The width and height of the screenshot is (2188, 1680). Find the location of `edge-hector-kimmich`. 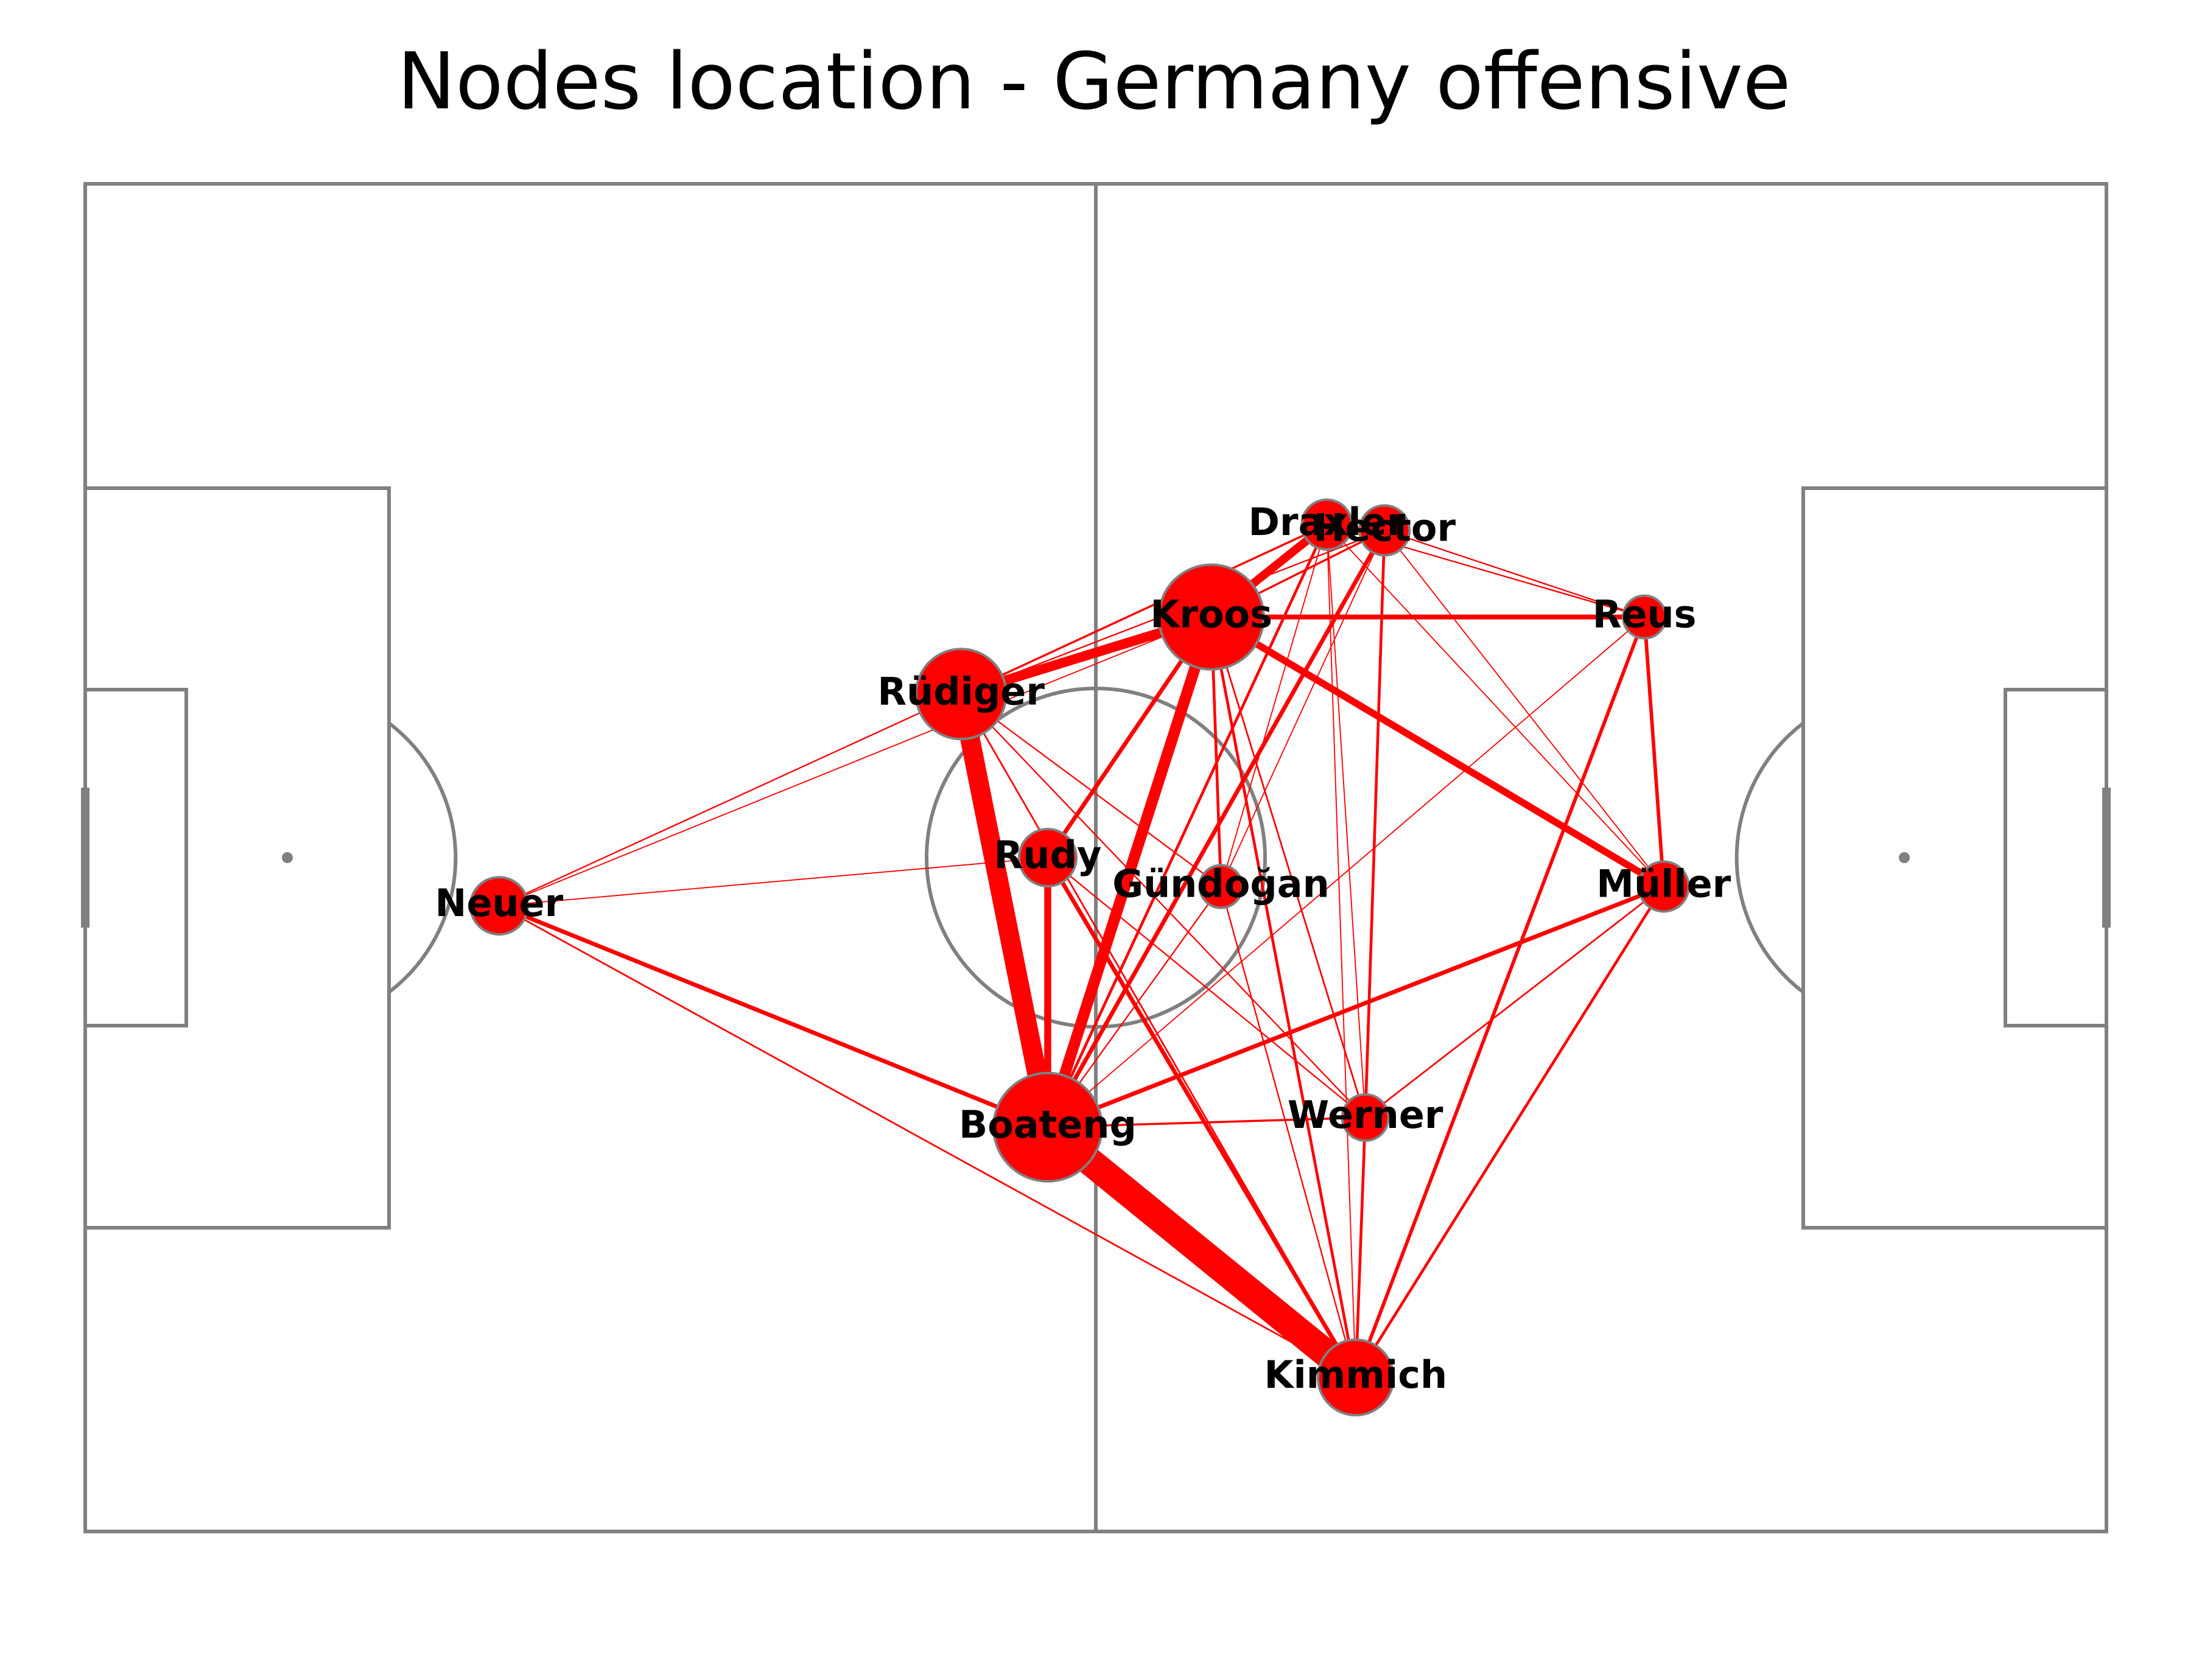

edge-hector-kimmich is located at coordinates (1371, 954).